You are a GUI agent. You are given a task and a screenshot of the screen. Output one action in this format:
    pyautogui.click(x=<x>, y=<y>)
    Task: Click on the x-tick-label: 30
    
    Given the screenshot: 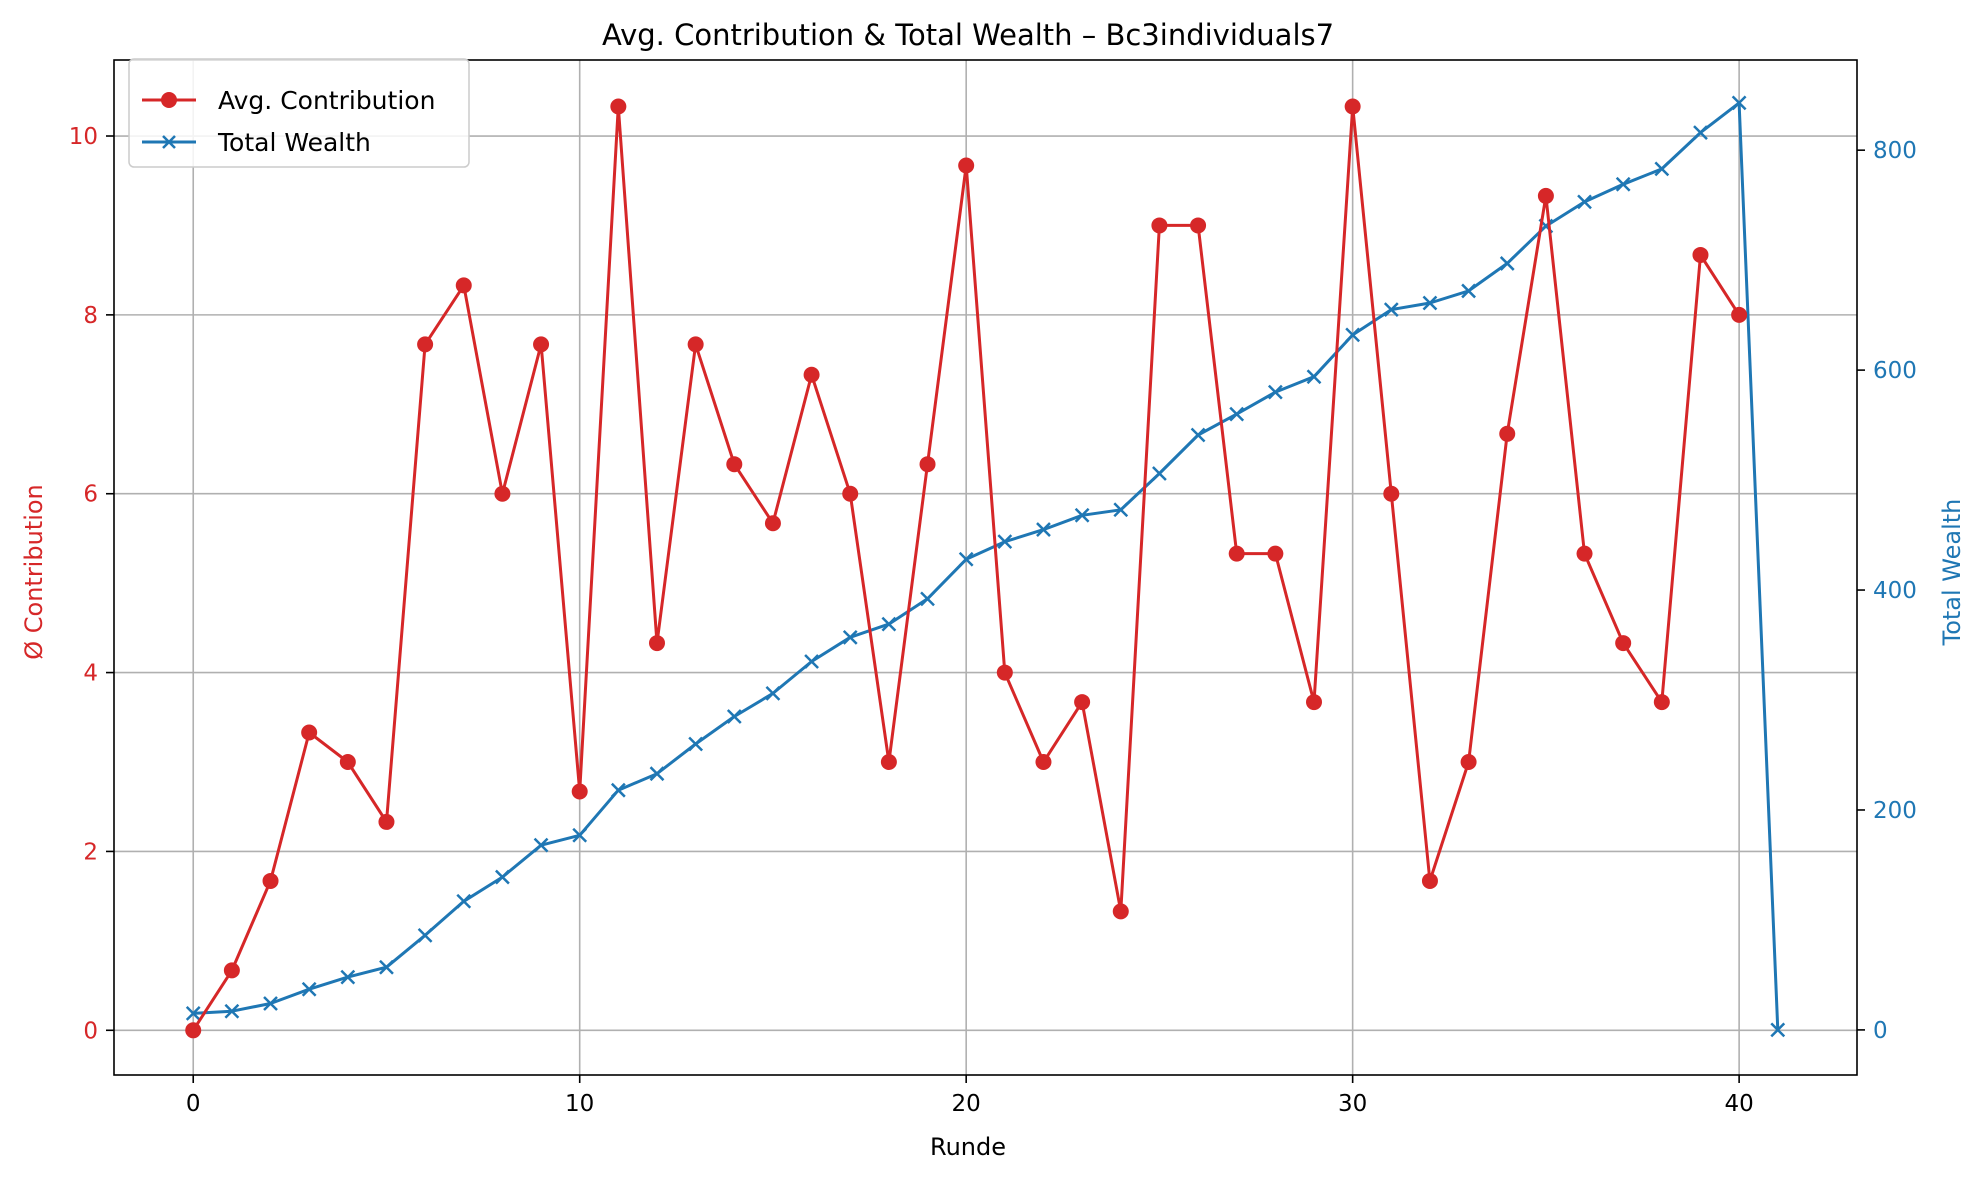 What is the action you would take?
    pyautogui.click(x=1352, y=1104)
    